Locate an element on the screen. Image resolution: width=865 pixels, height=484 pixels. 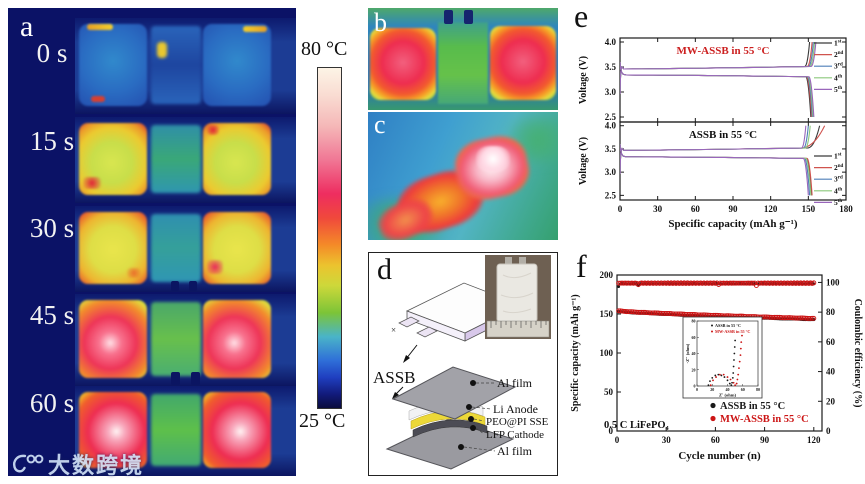
panel-letter-e: e is located at coordinates (581, 17).